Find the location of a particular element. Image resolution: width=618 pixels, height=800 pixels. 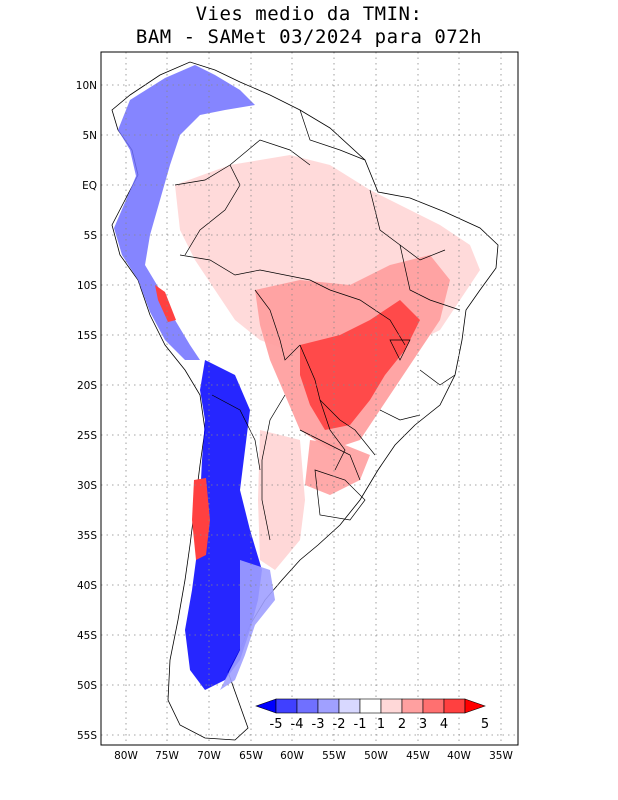

colorbar-label: 3 is located at coordinates (423, 724).